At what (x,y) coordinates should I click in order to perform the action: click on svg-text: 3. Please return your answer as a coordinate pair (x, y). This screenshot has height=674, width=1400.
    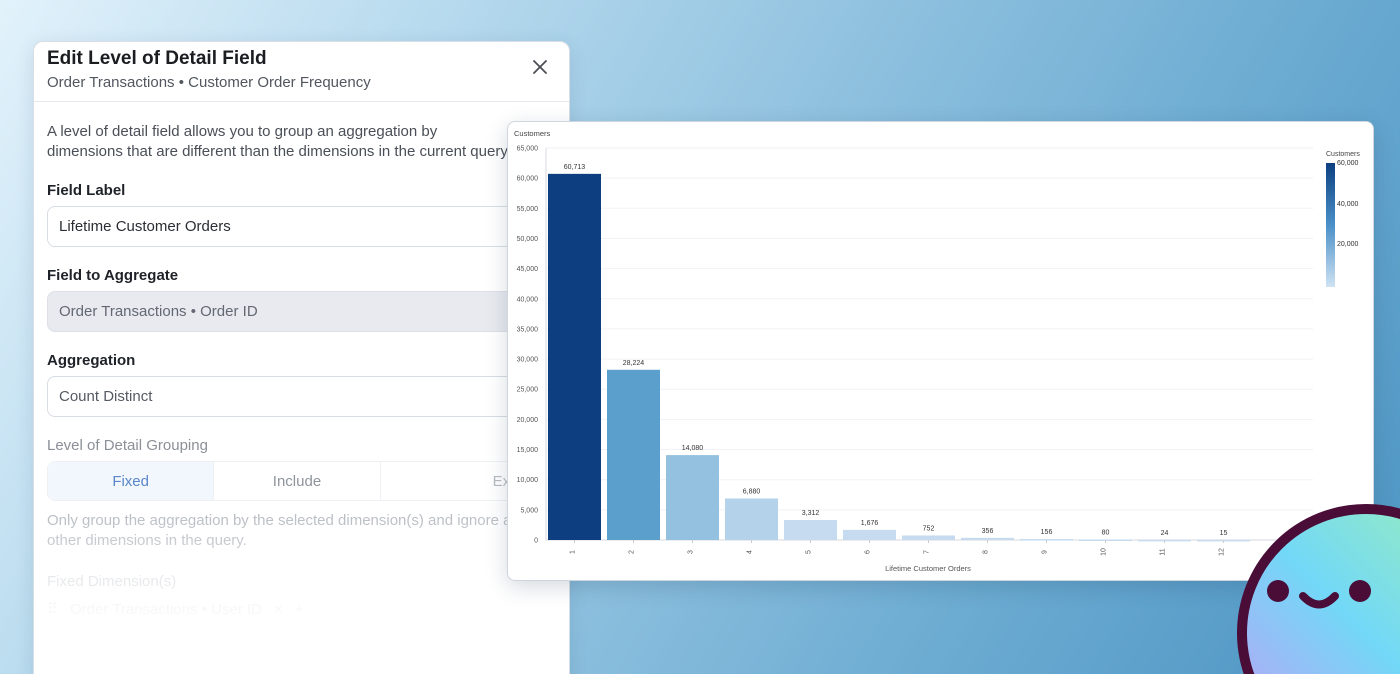
    Looking at the image, I should click on (691, 552).